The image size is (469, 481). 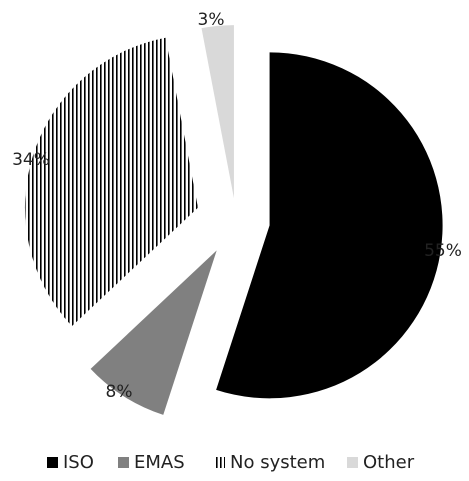 What do you see at coordinates (217, 112) in the screenshot?
I see `slice-other` at bounding box center [217, 112].